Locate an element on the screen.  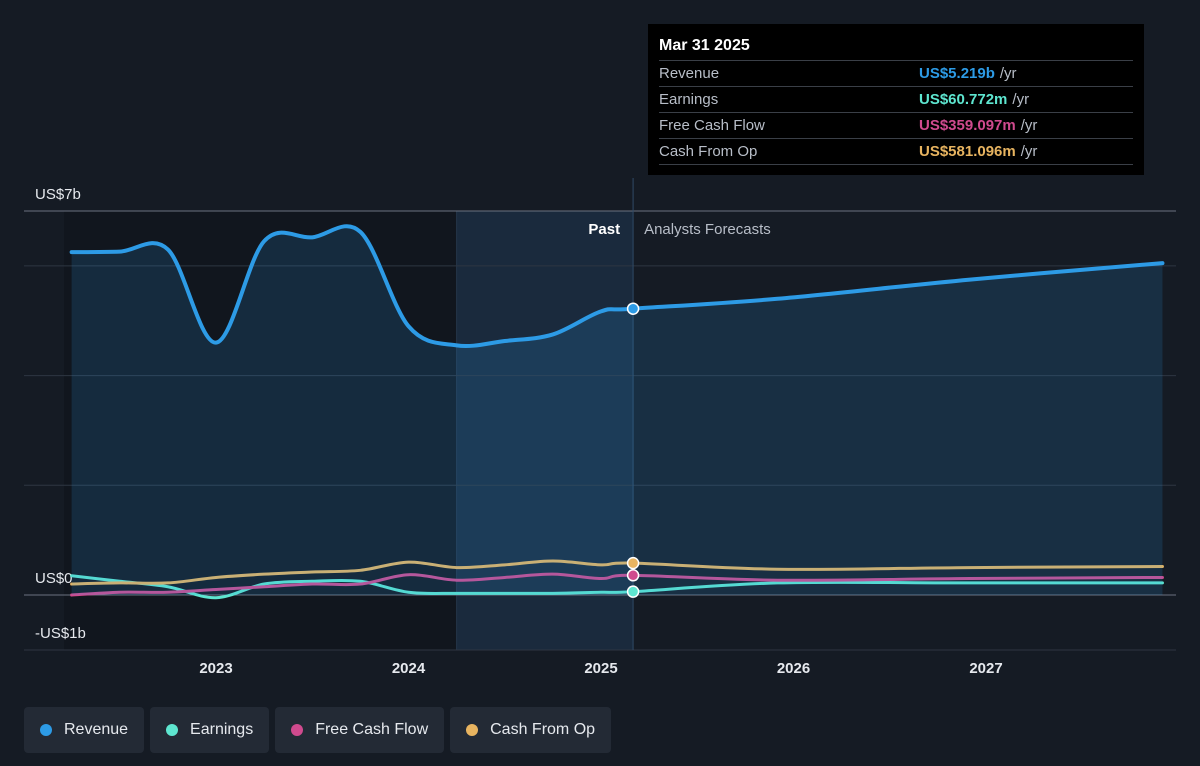
x-axis-label: 2023 is located at coordinates (215, 668).